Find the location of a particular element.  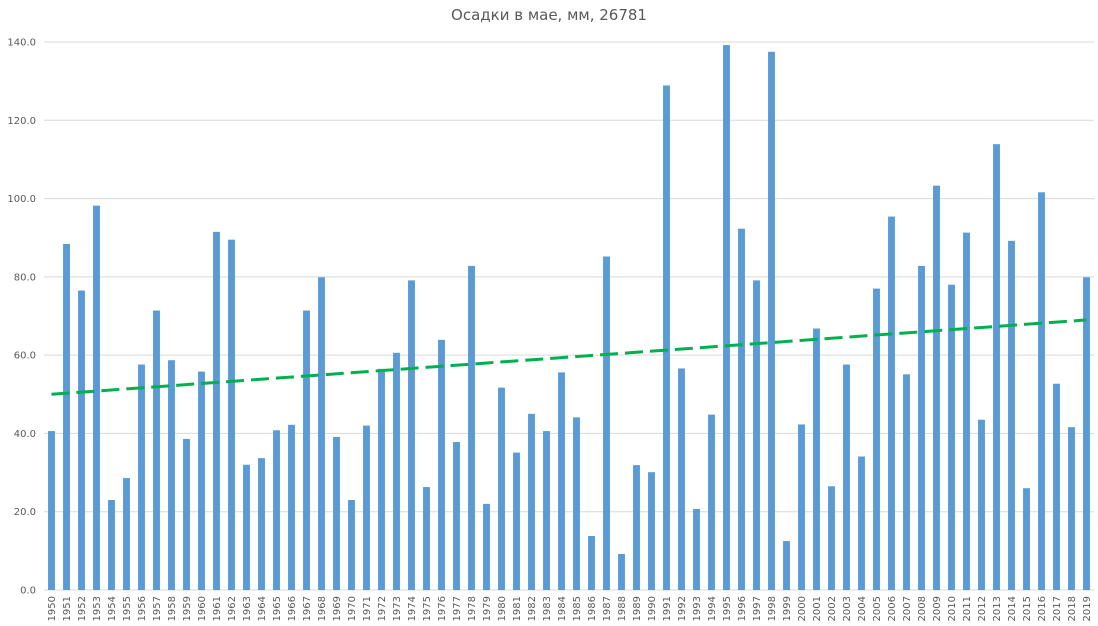

x-tick-label: 2016 is located at coordinates (1042, 608).